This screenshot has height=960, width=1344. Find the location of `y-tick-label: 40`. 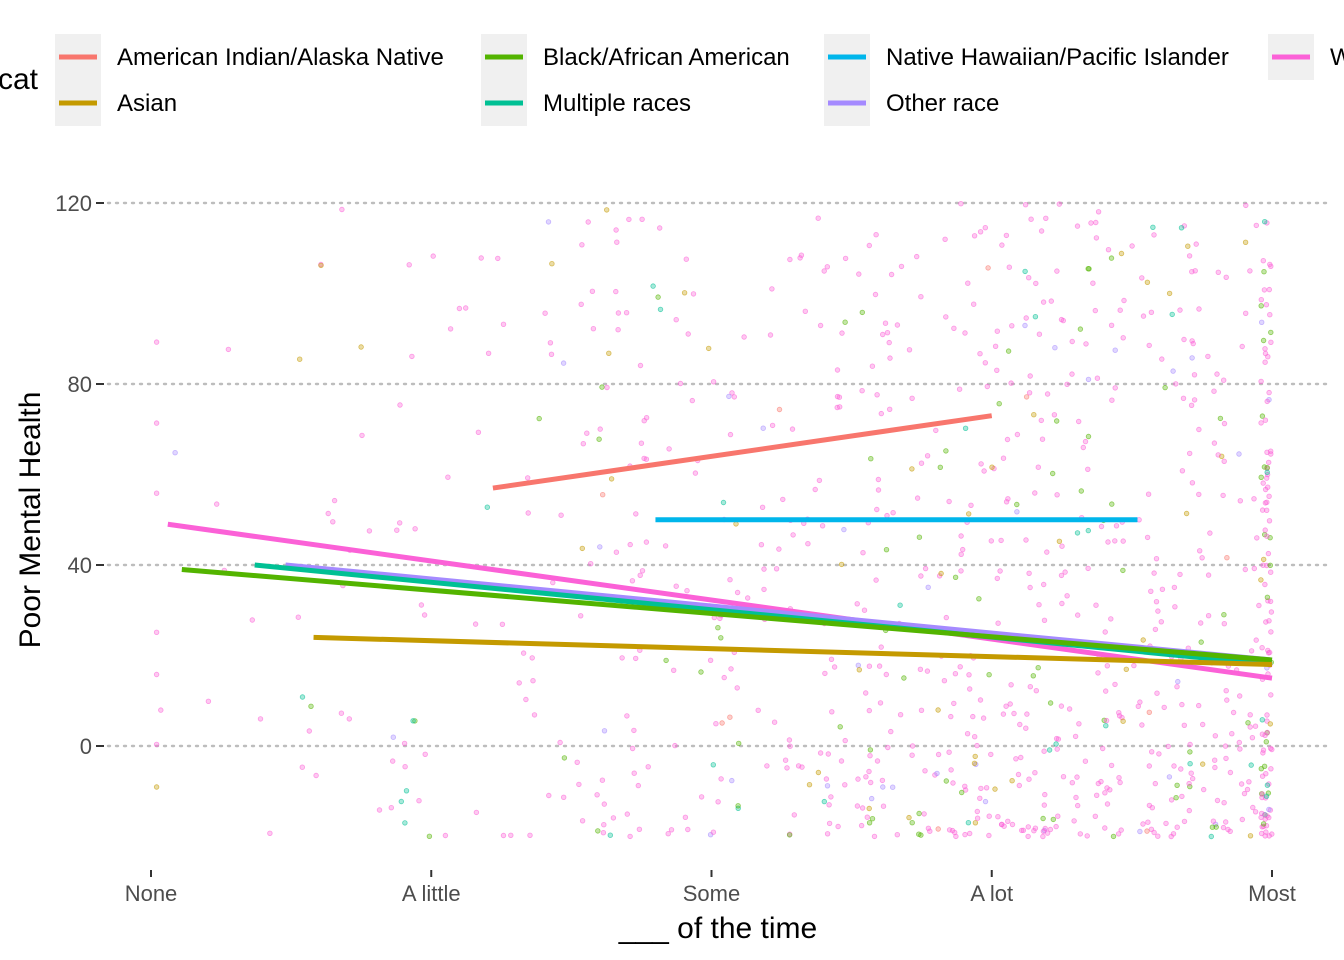

y-tick-label: 40 is located at coordinates (80, 565).